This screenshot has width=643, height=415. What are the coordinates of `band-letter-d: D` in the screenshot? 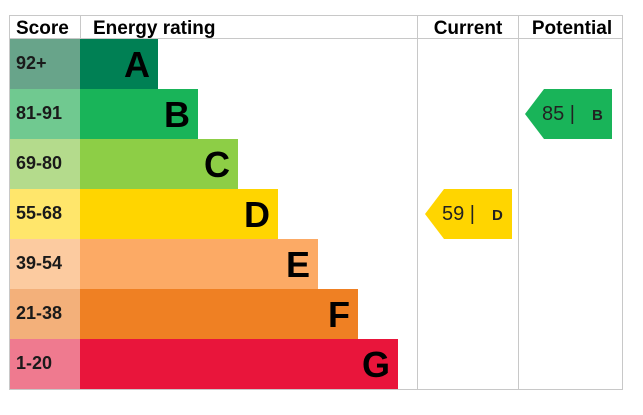 It's located at (257, 214).